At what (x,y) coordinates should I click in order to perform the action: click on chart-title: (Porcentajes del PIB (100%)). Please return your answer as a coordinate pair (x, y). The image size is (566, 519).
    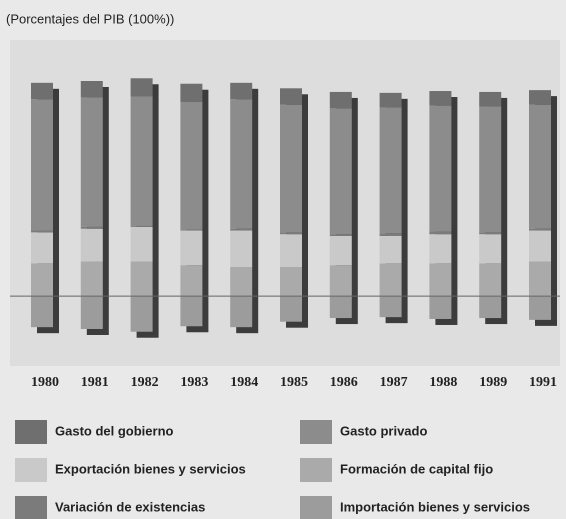
    Looking at the image, I should click on (90, 18).